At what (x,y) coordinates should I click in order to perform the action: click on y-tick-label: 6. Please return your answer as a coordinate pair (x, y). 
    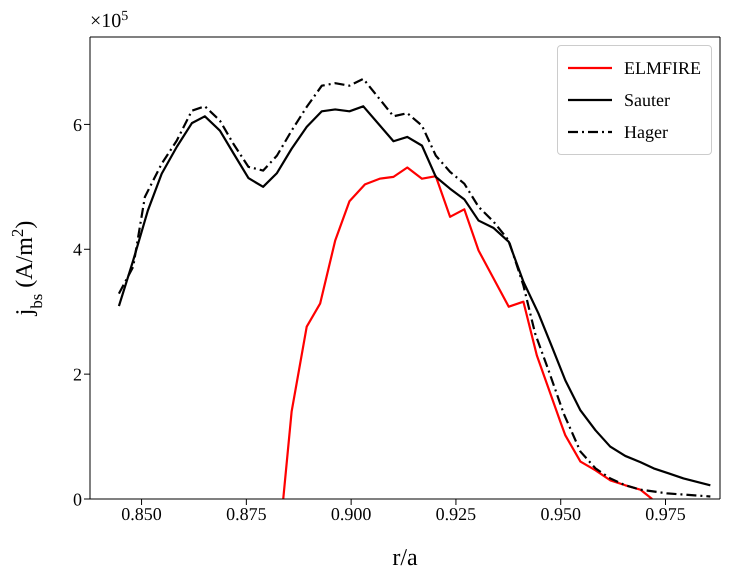
    Looking at the image, I should click on (77, 124).